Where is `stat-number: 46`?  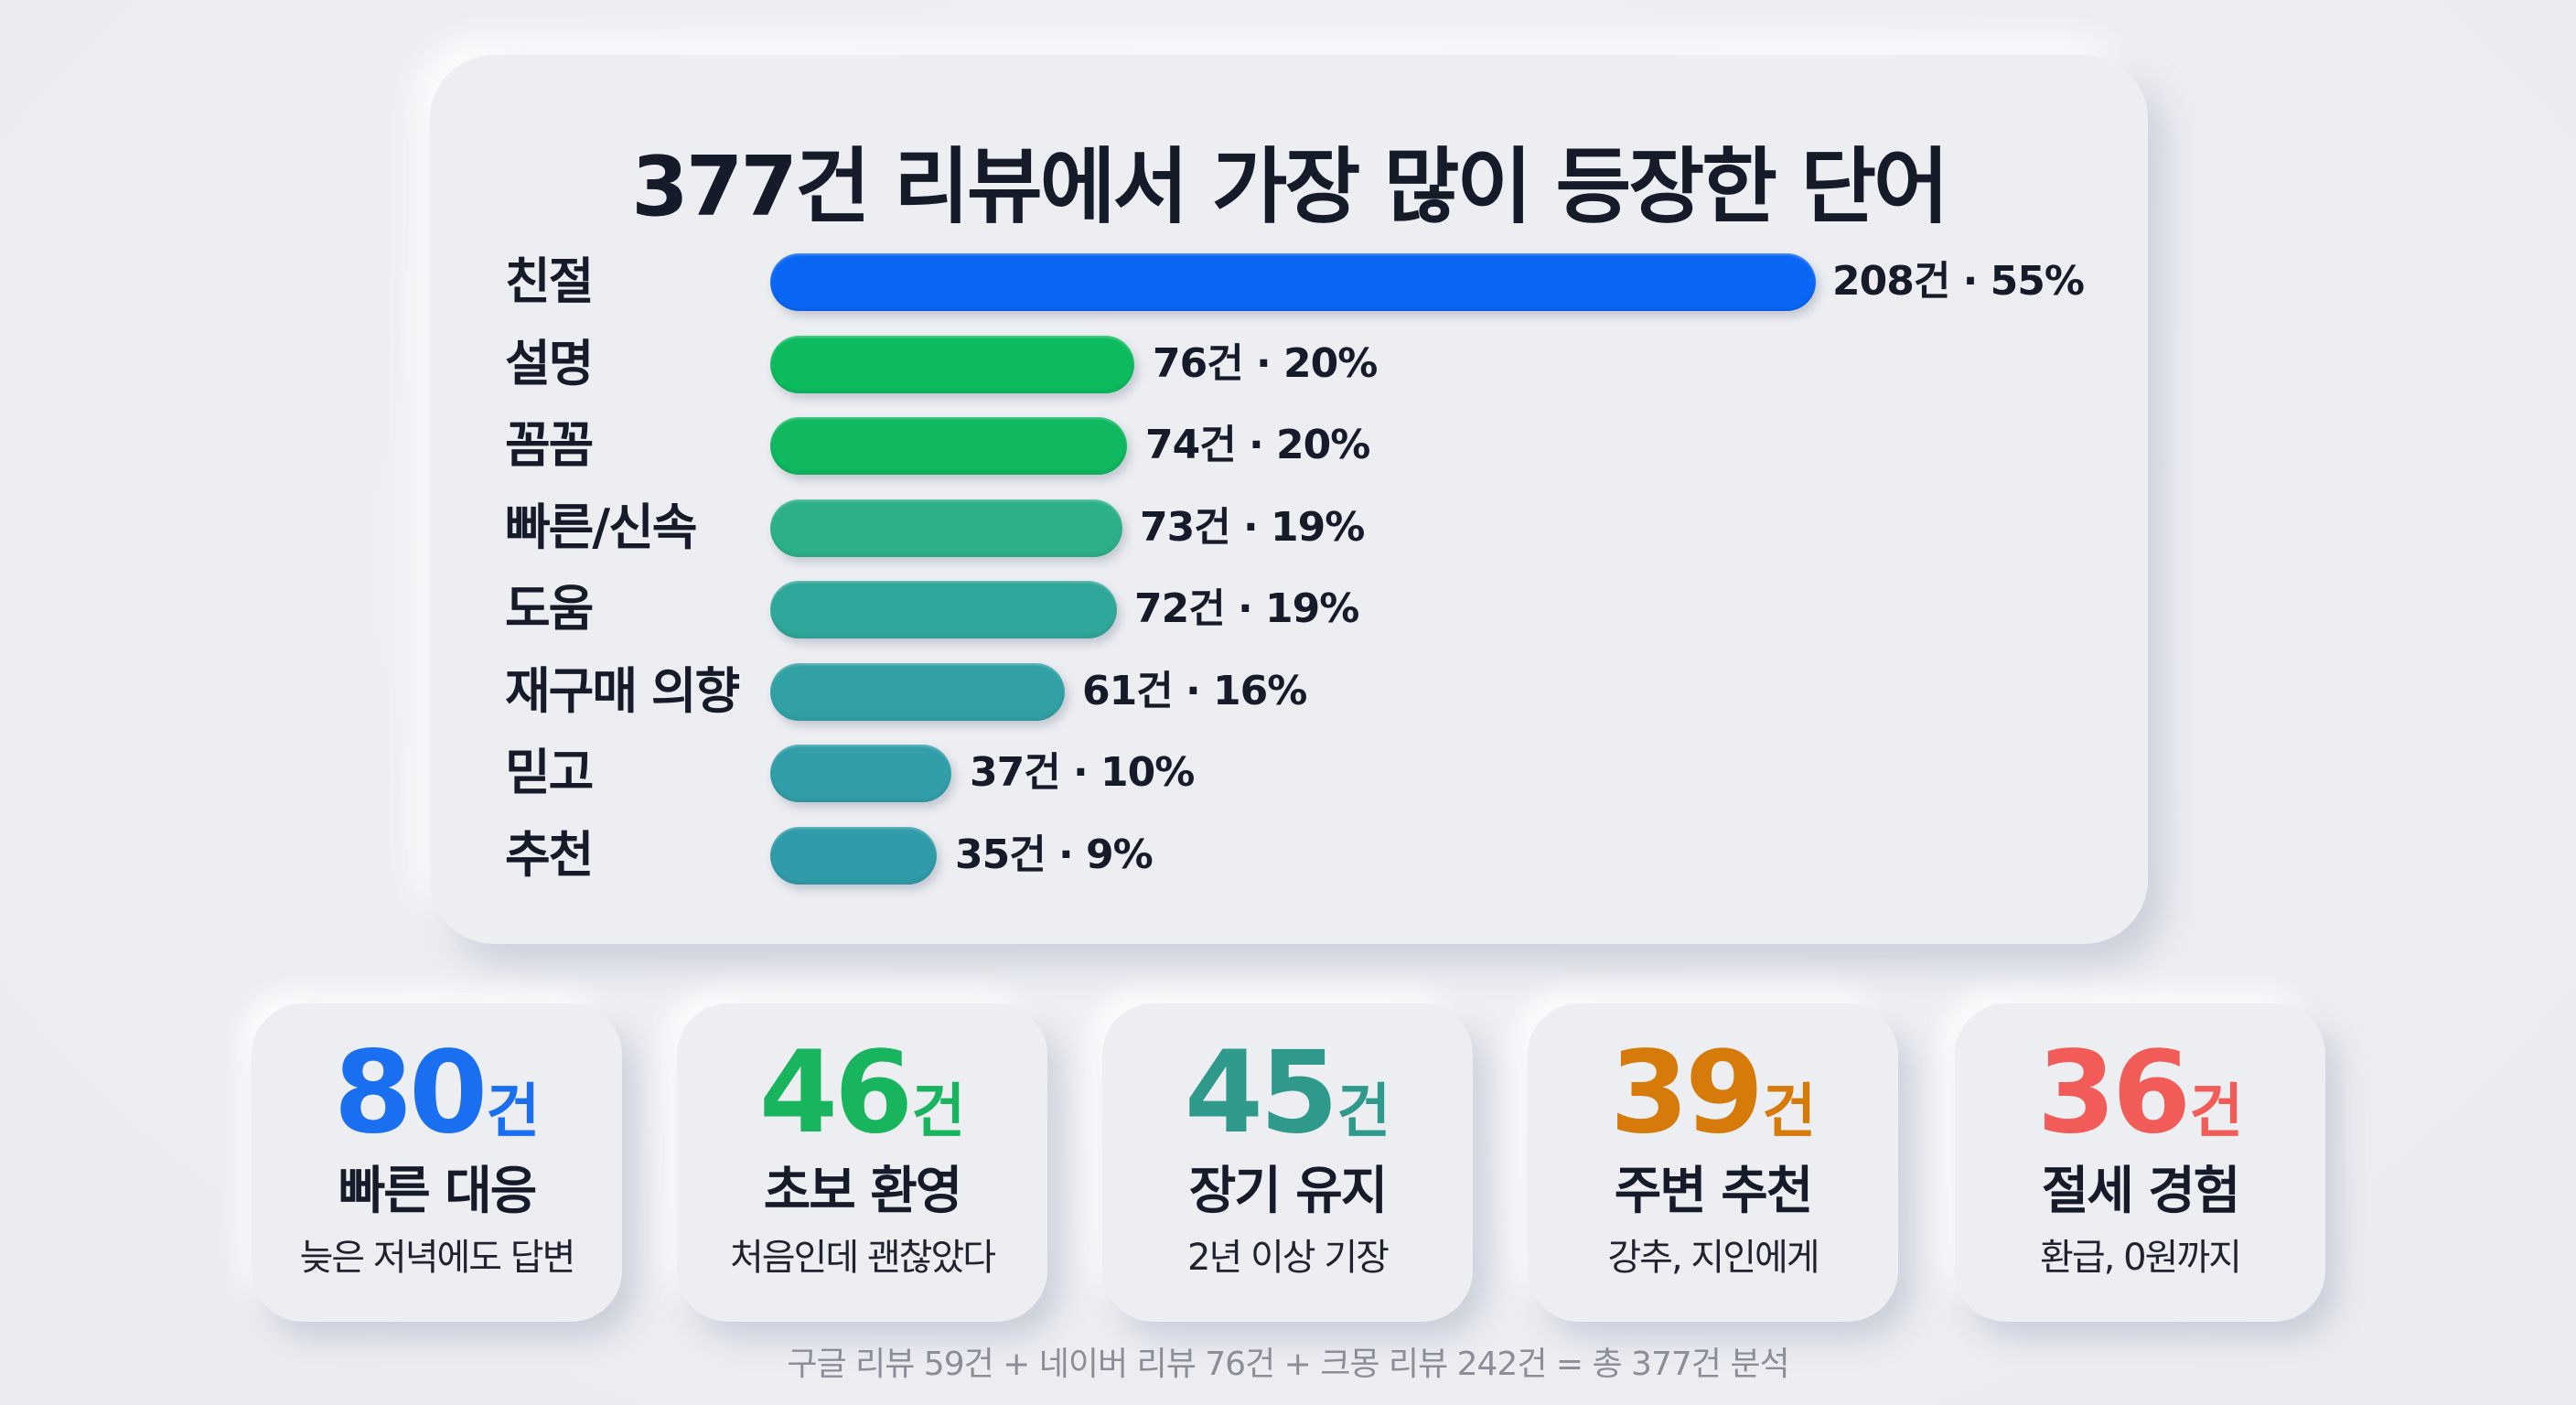
stat-number: 46 is located at coordinates (836, 1093).